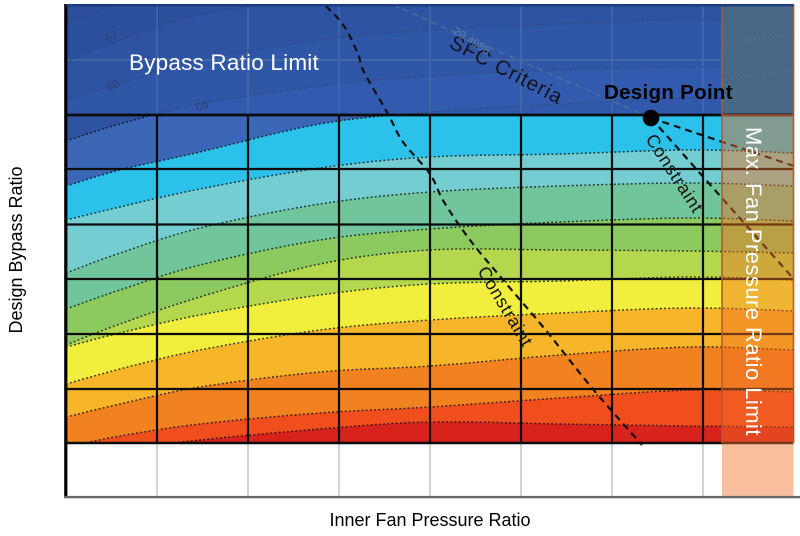  I want to click on svg-text: Max. Fan Pressure Ratio Limit, so click(753, 281).